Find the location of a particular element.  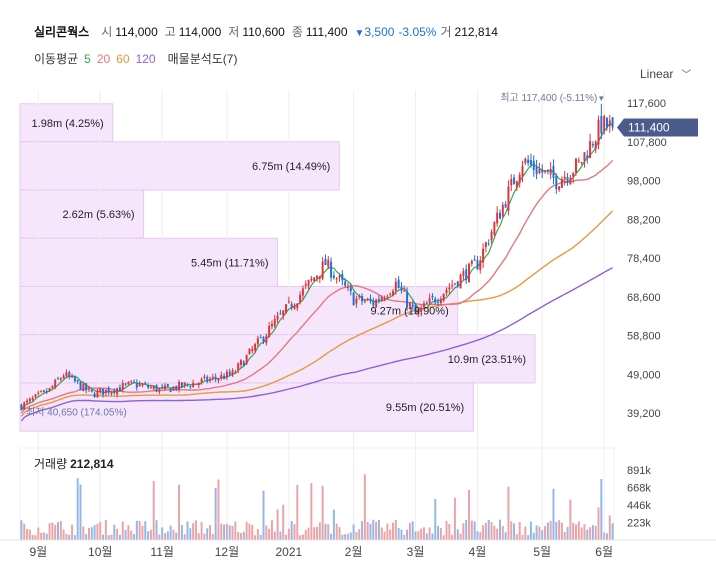

scale-dropdown: Linear ﹀ is located at coordinates (665, 74).